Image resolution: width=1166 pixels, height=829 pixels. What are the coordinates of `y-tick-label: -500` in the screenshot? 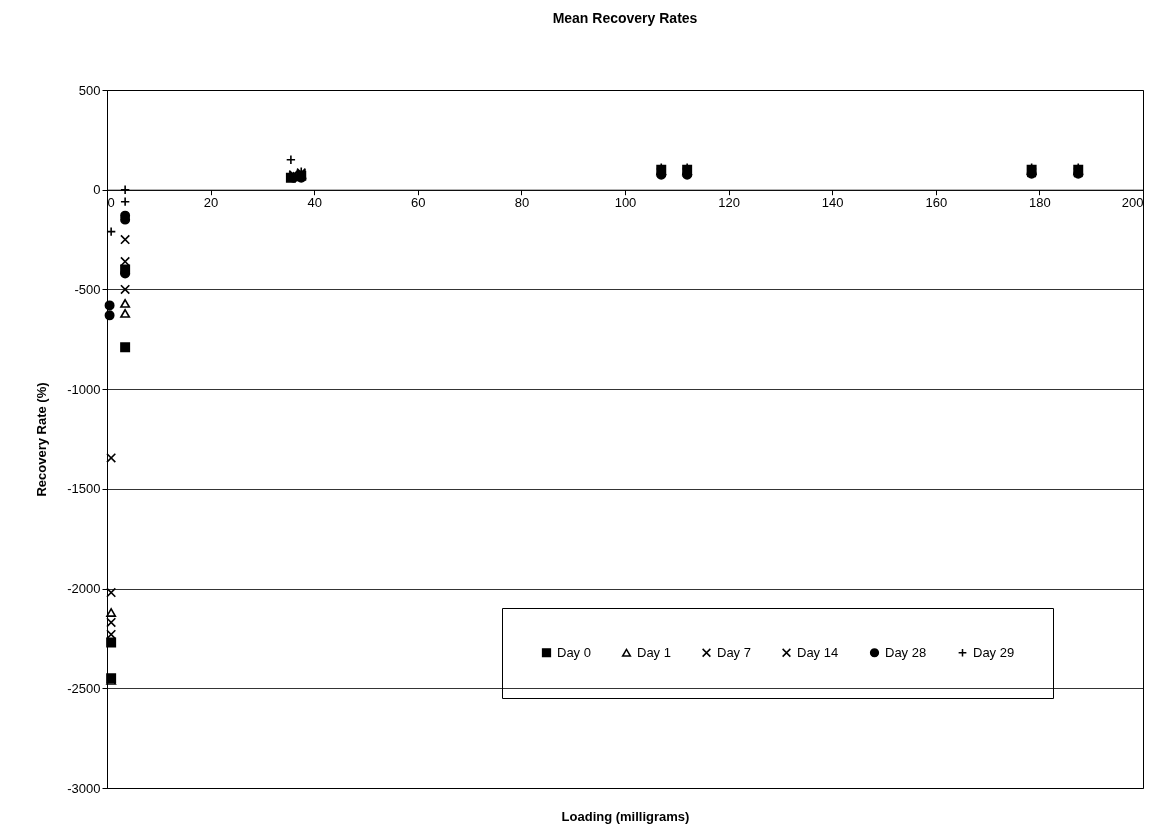 It's located at (87, 289).